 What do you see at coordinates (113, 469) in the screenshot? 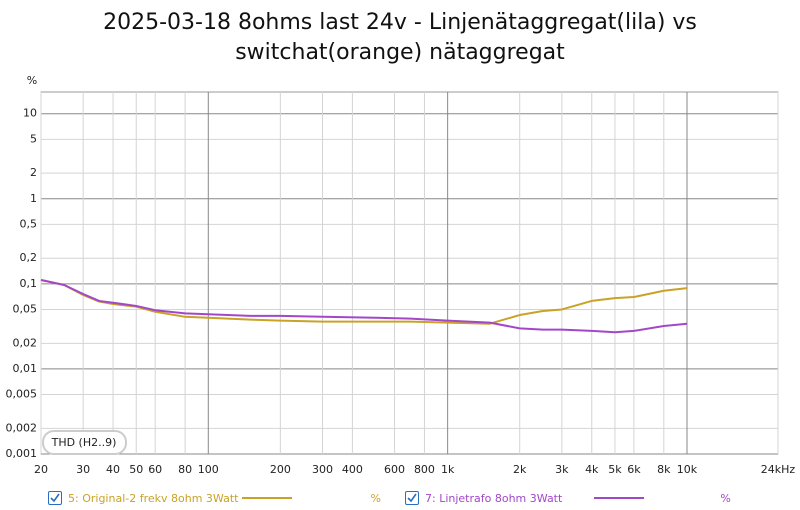
I see `x-tick-label: 40` at bounding box center [113, 469].